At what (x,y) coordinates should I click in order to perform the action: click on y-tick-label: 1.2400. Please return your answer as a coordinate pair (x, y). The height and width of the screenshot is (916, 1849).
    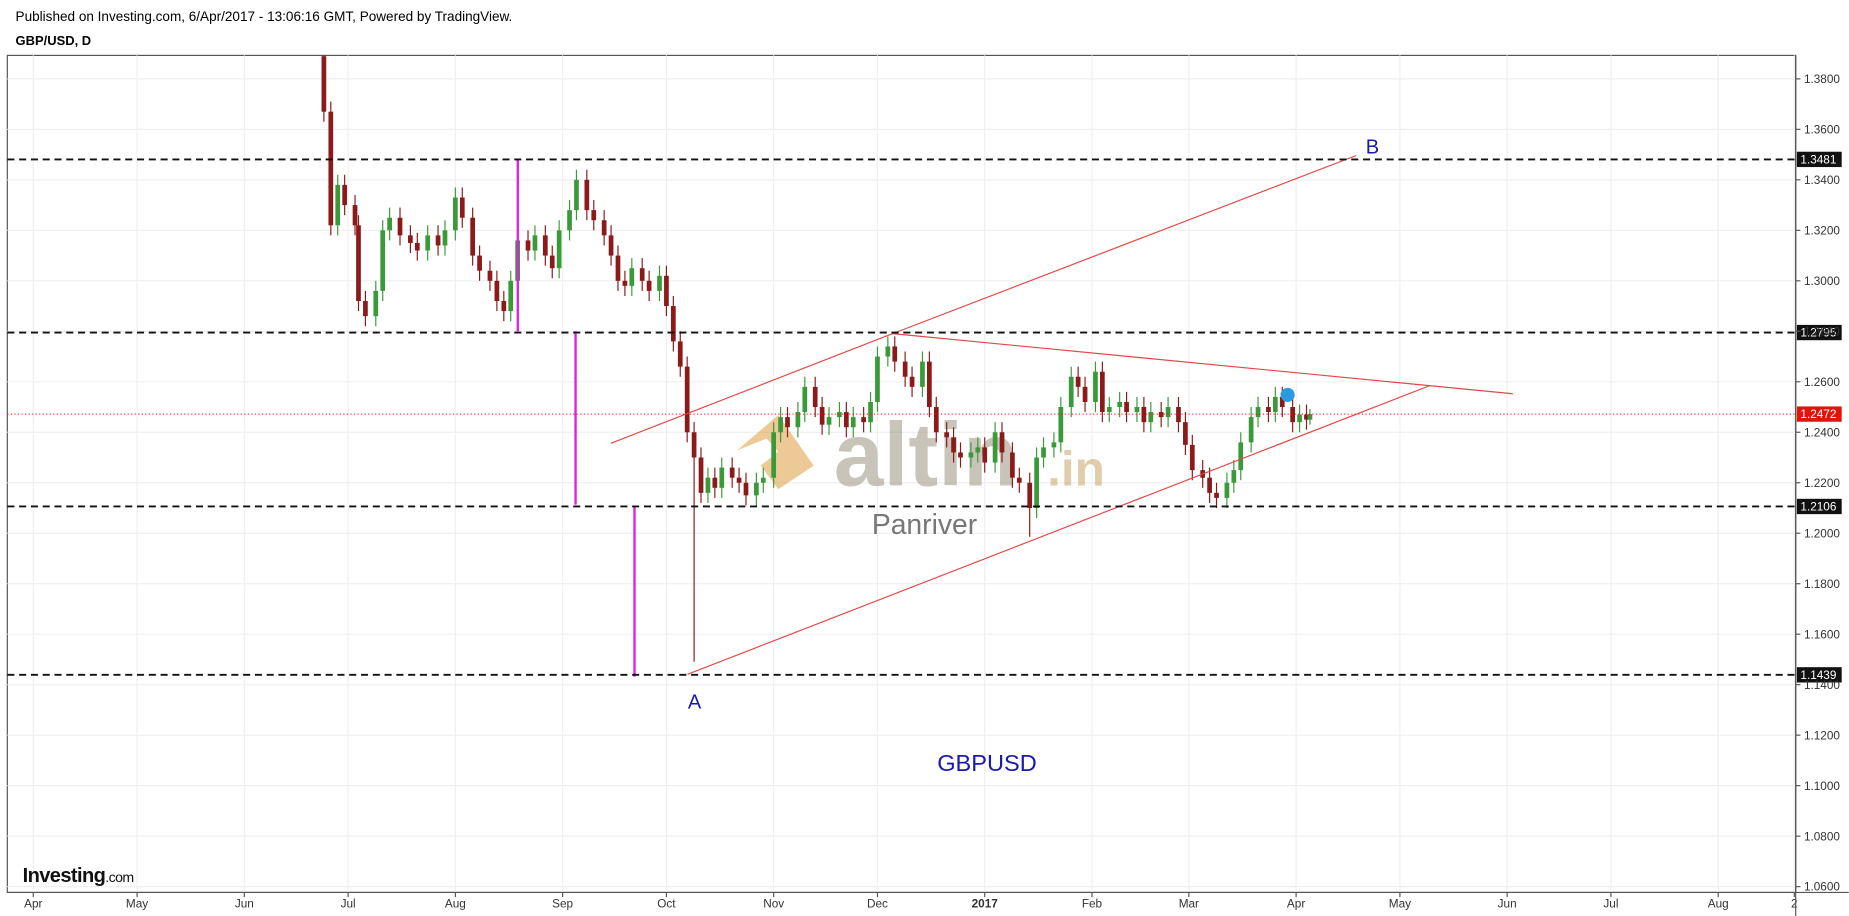
    Looking at the image, I should click on (1822, 432).